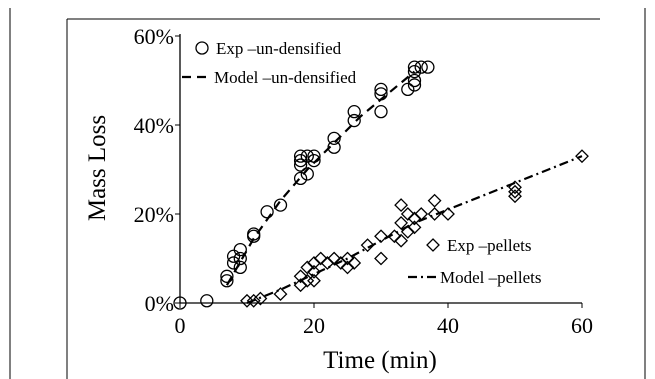 The image size is (655, 379). What do you see at coordinates (433, 245) in the screenshot?
I see `legend-diamond-swatch` at bounding box center [433, 245].